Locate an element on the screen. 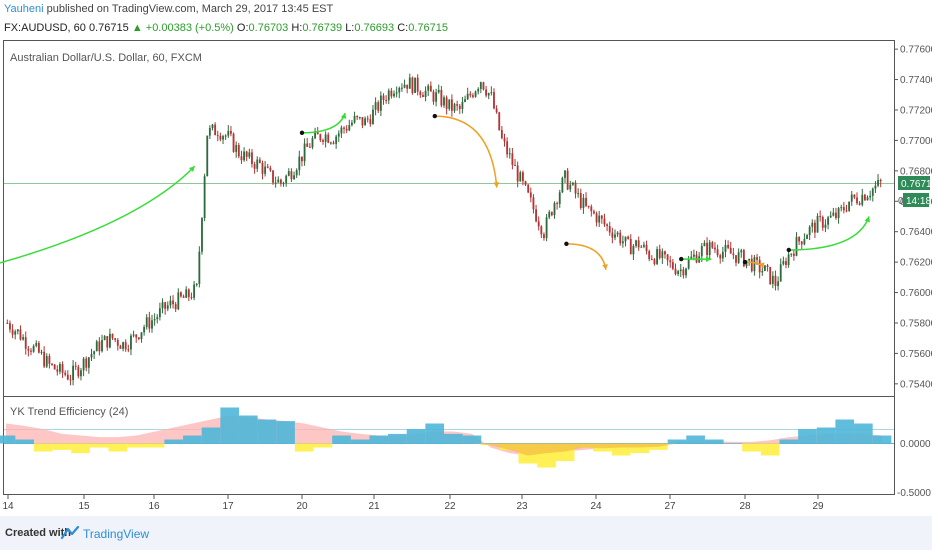 The width and height of the screenshot is (932, 550). author-link: Yauheni is located at coordinates (24, 9).